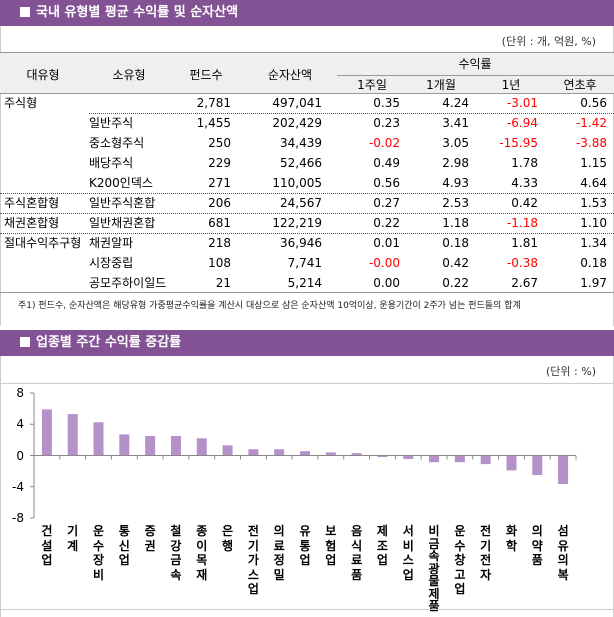 The height and width of the screenshot is (617, 614). Describe the element at coordinates (301, 203) in the screenshot. I see `cell-assets: 24,567` at that location.